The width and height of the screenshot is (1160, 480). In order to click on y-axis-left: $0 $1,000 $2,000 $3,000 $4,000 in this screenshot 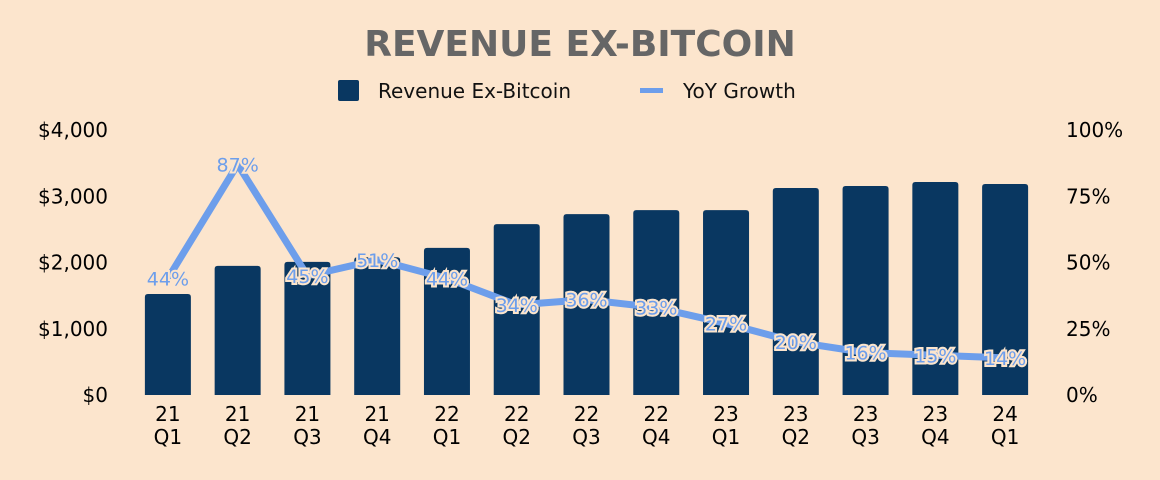, I will do `click(73, 262)`.